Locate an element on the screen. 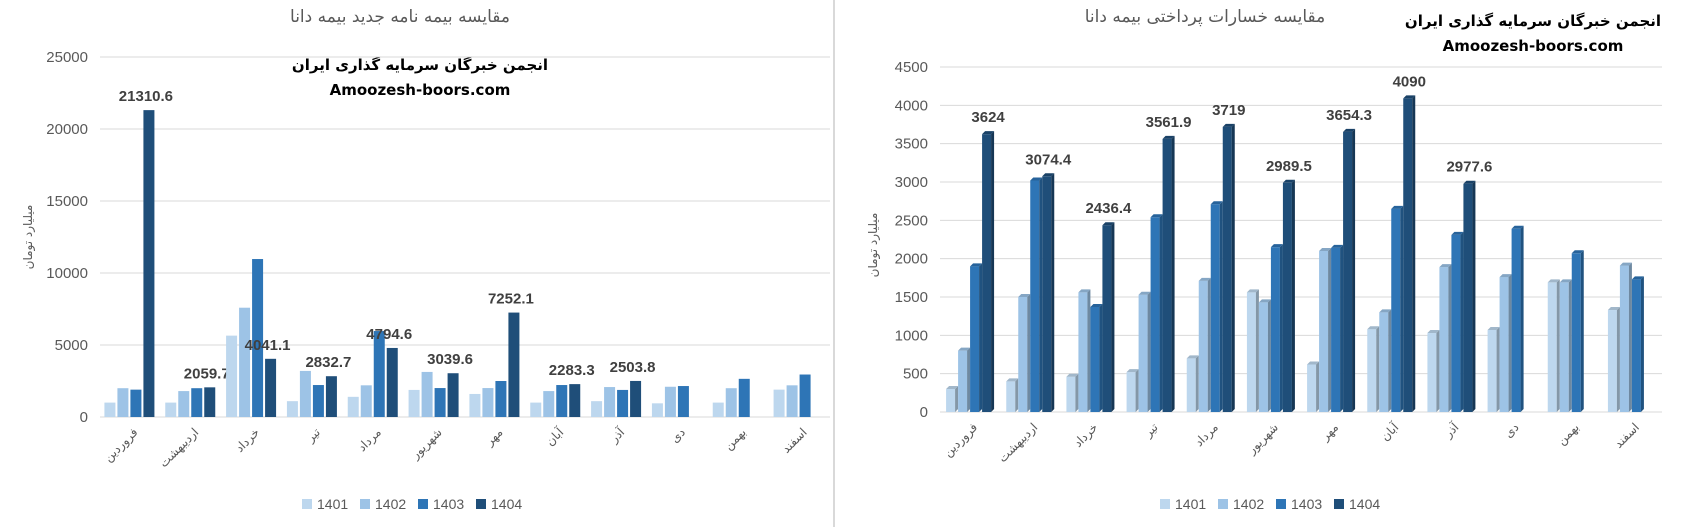  left-chart-x-tick-label: آبان is located at coordinates (554, 436).